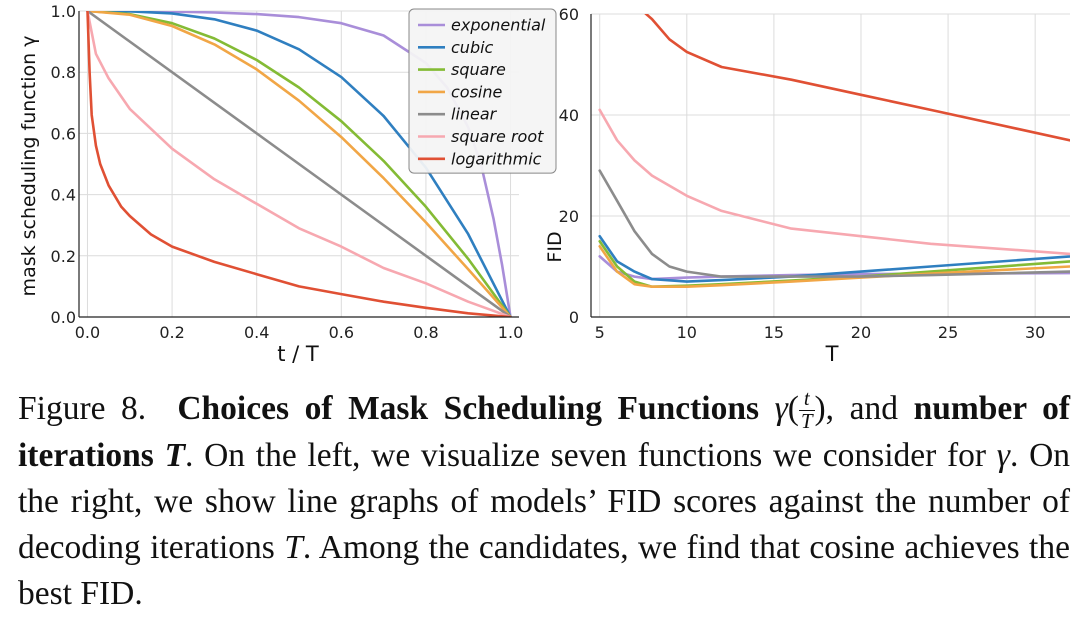 The image size is (1080, 630). I want to click on legend-box, so click(482, 91).